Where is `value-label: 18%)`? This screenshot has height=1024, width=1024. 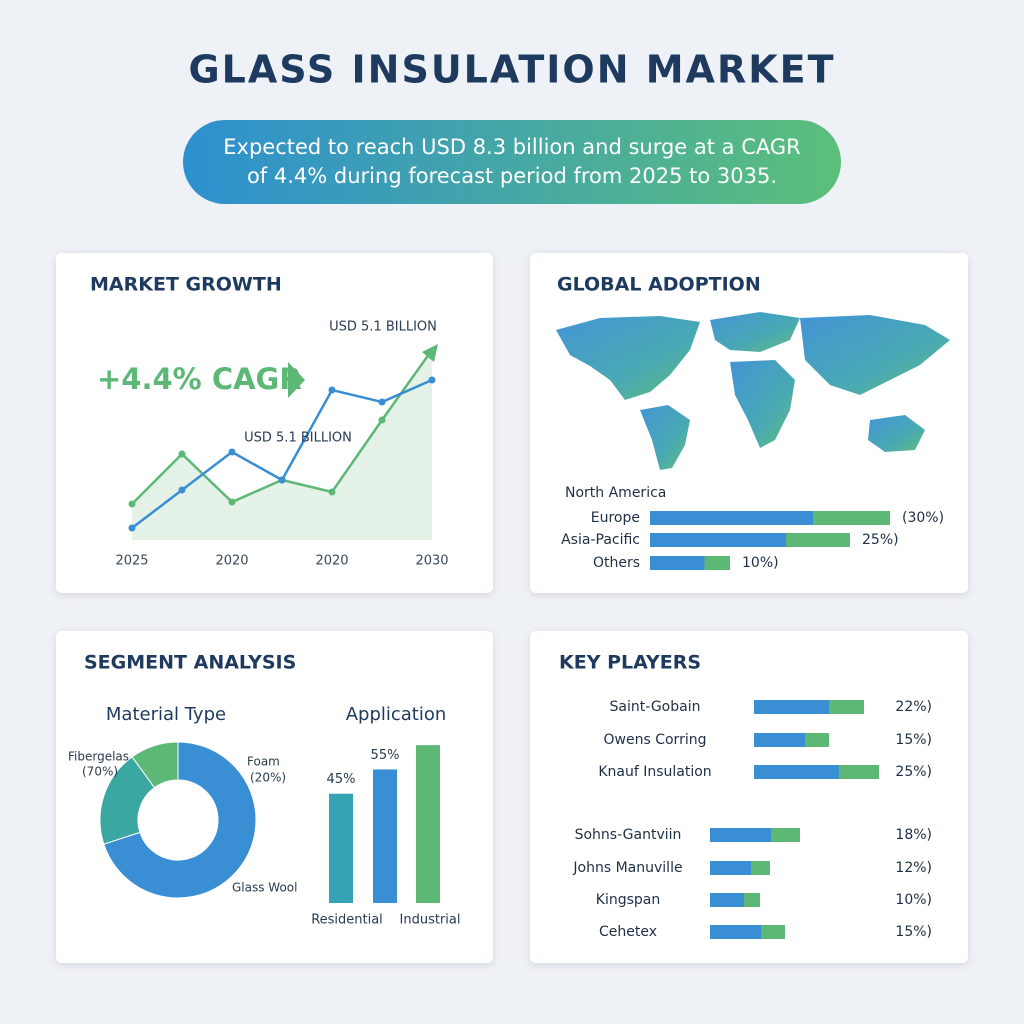
value-label: 18%) is located at coordinates (913, 835).